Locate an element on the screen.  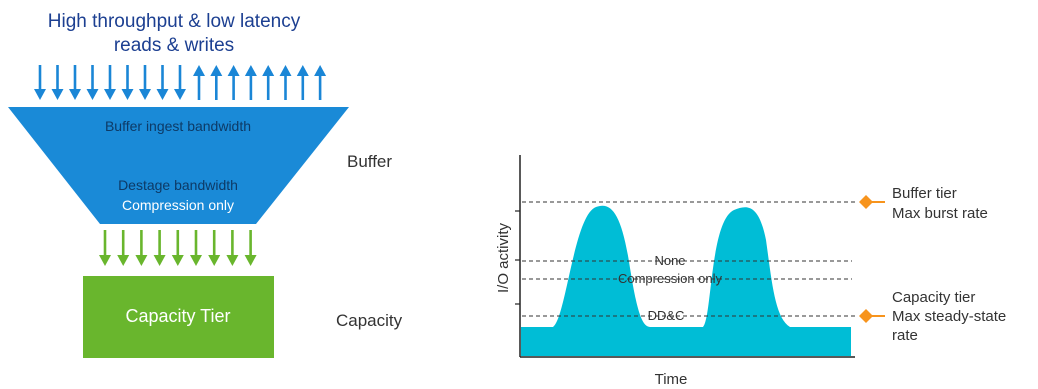
ddc-label: DD&C is located at coordinates (666, 315).